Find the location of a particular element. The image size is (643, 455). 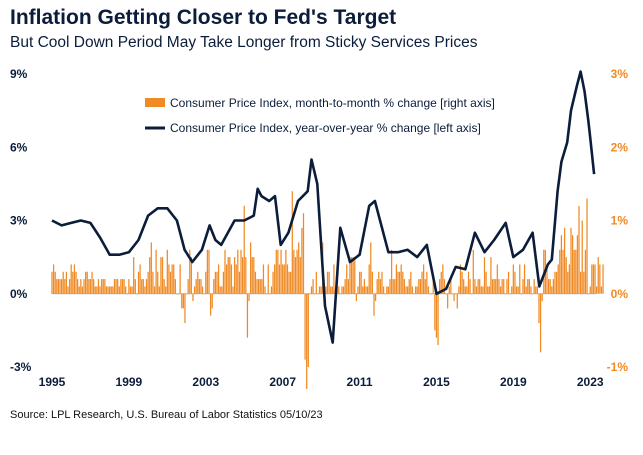

x-axis-tick: 1995 is located at coordinates (52, 382).